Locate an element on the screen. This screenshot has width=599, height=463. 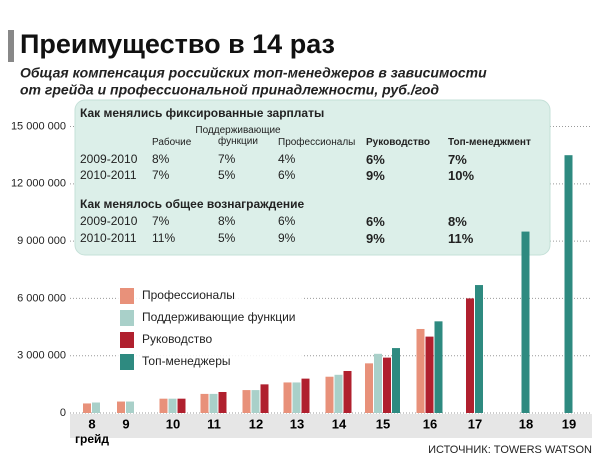
y-tick-label: 12 000 000 is located at coordinates (38, 184).